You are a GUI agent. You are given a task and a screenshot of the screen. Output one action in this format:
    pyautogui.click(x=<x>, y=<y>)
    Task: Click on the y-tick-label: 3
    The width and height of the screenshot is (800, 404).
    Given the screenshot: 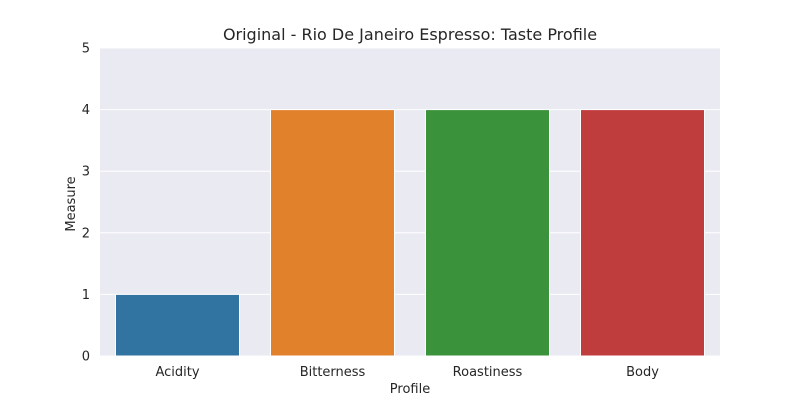 What is the action you would take?
    pyautogui.click(x=86, y=172)
    